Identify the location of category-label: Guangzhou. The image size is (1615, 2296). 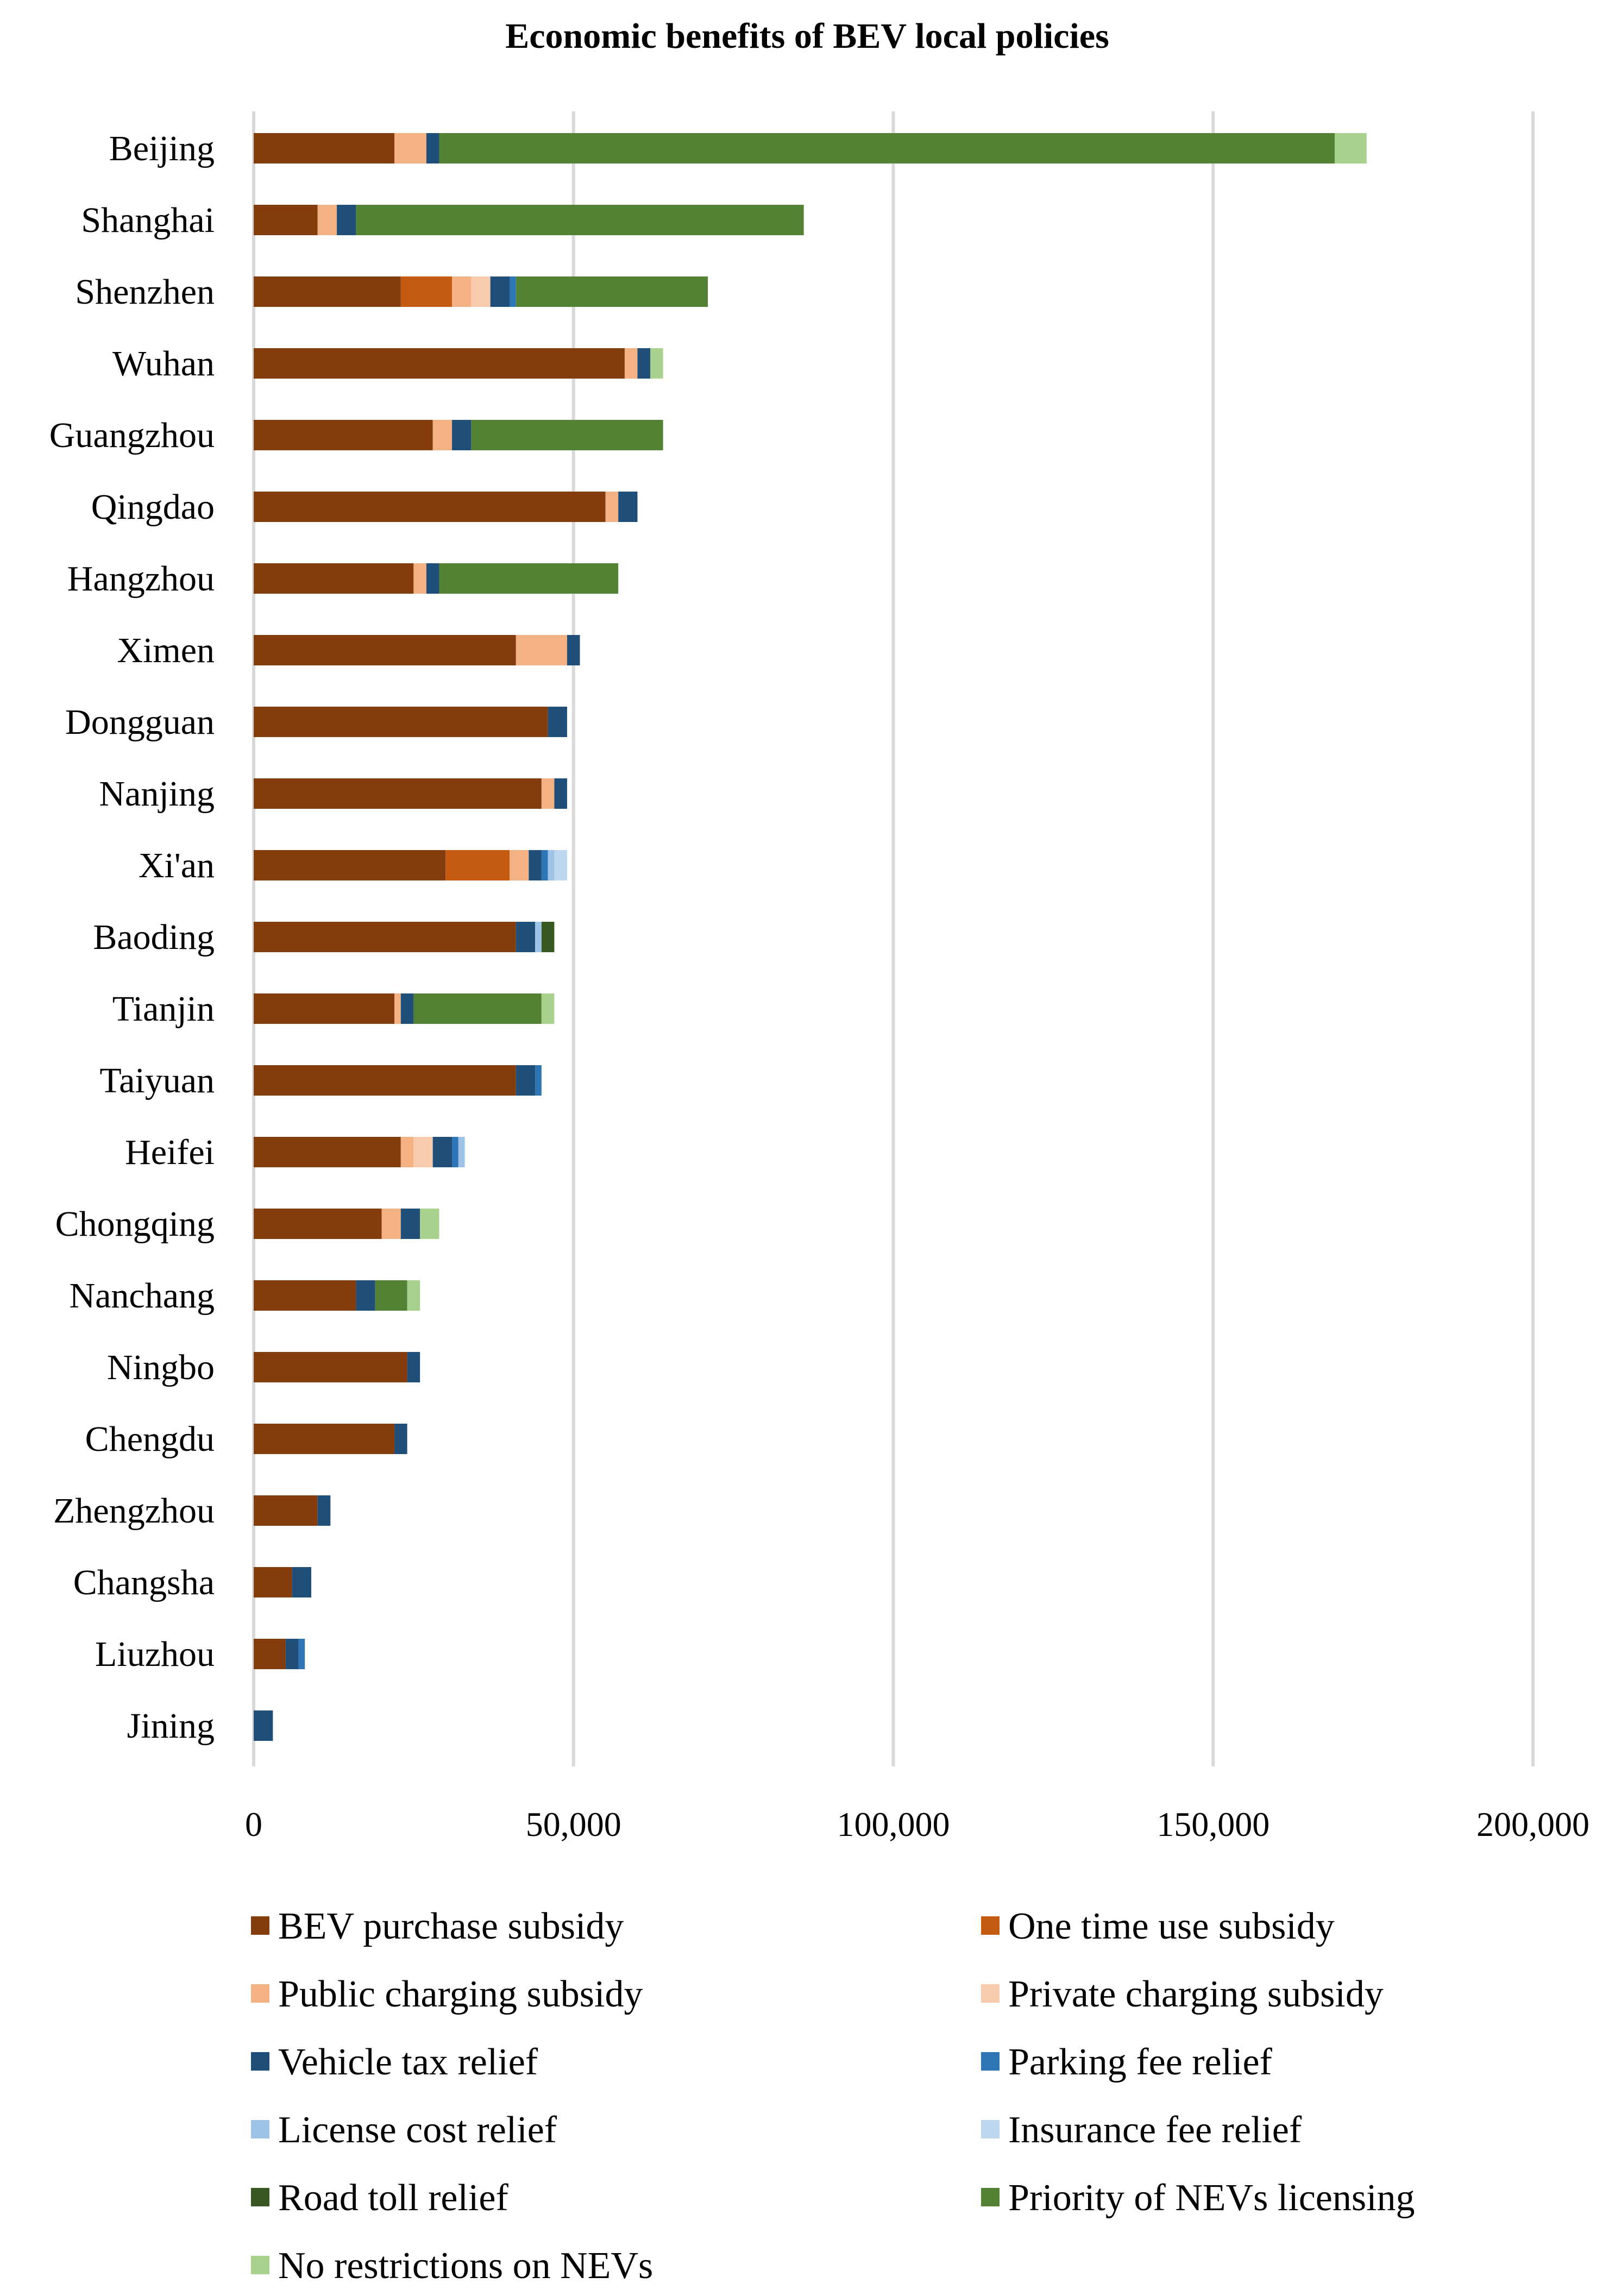
(132, 435).